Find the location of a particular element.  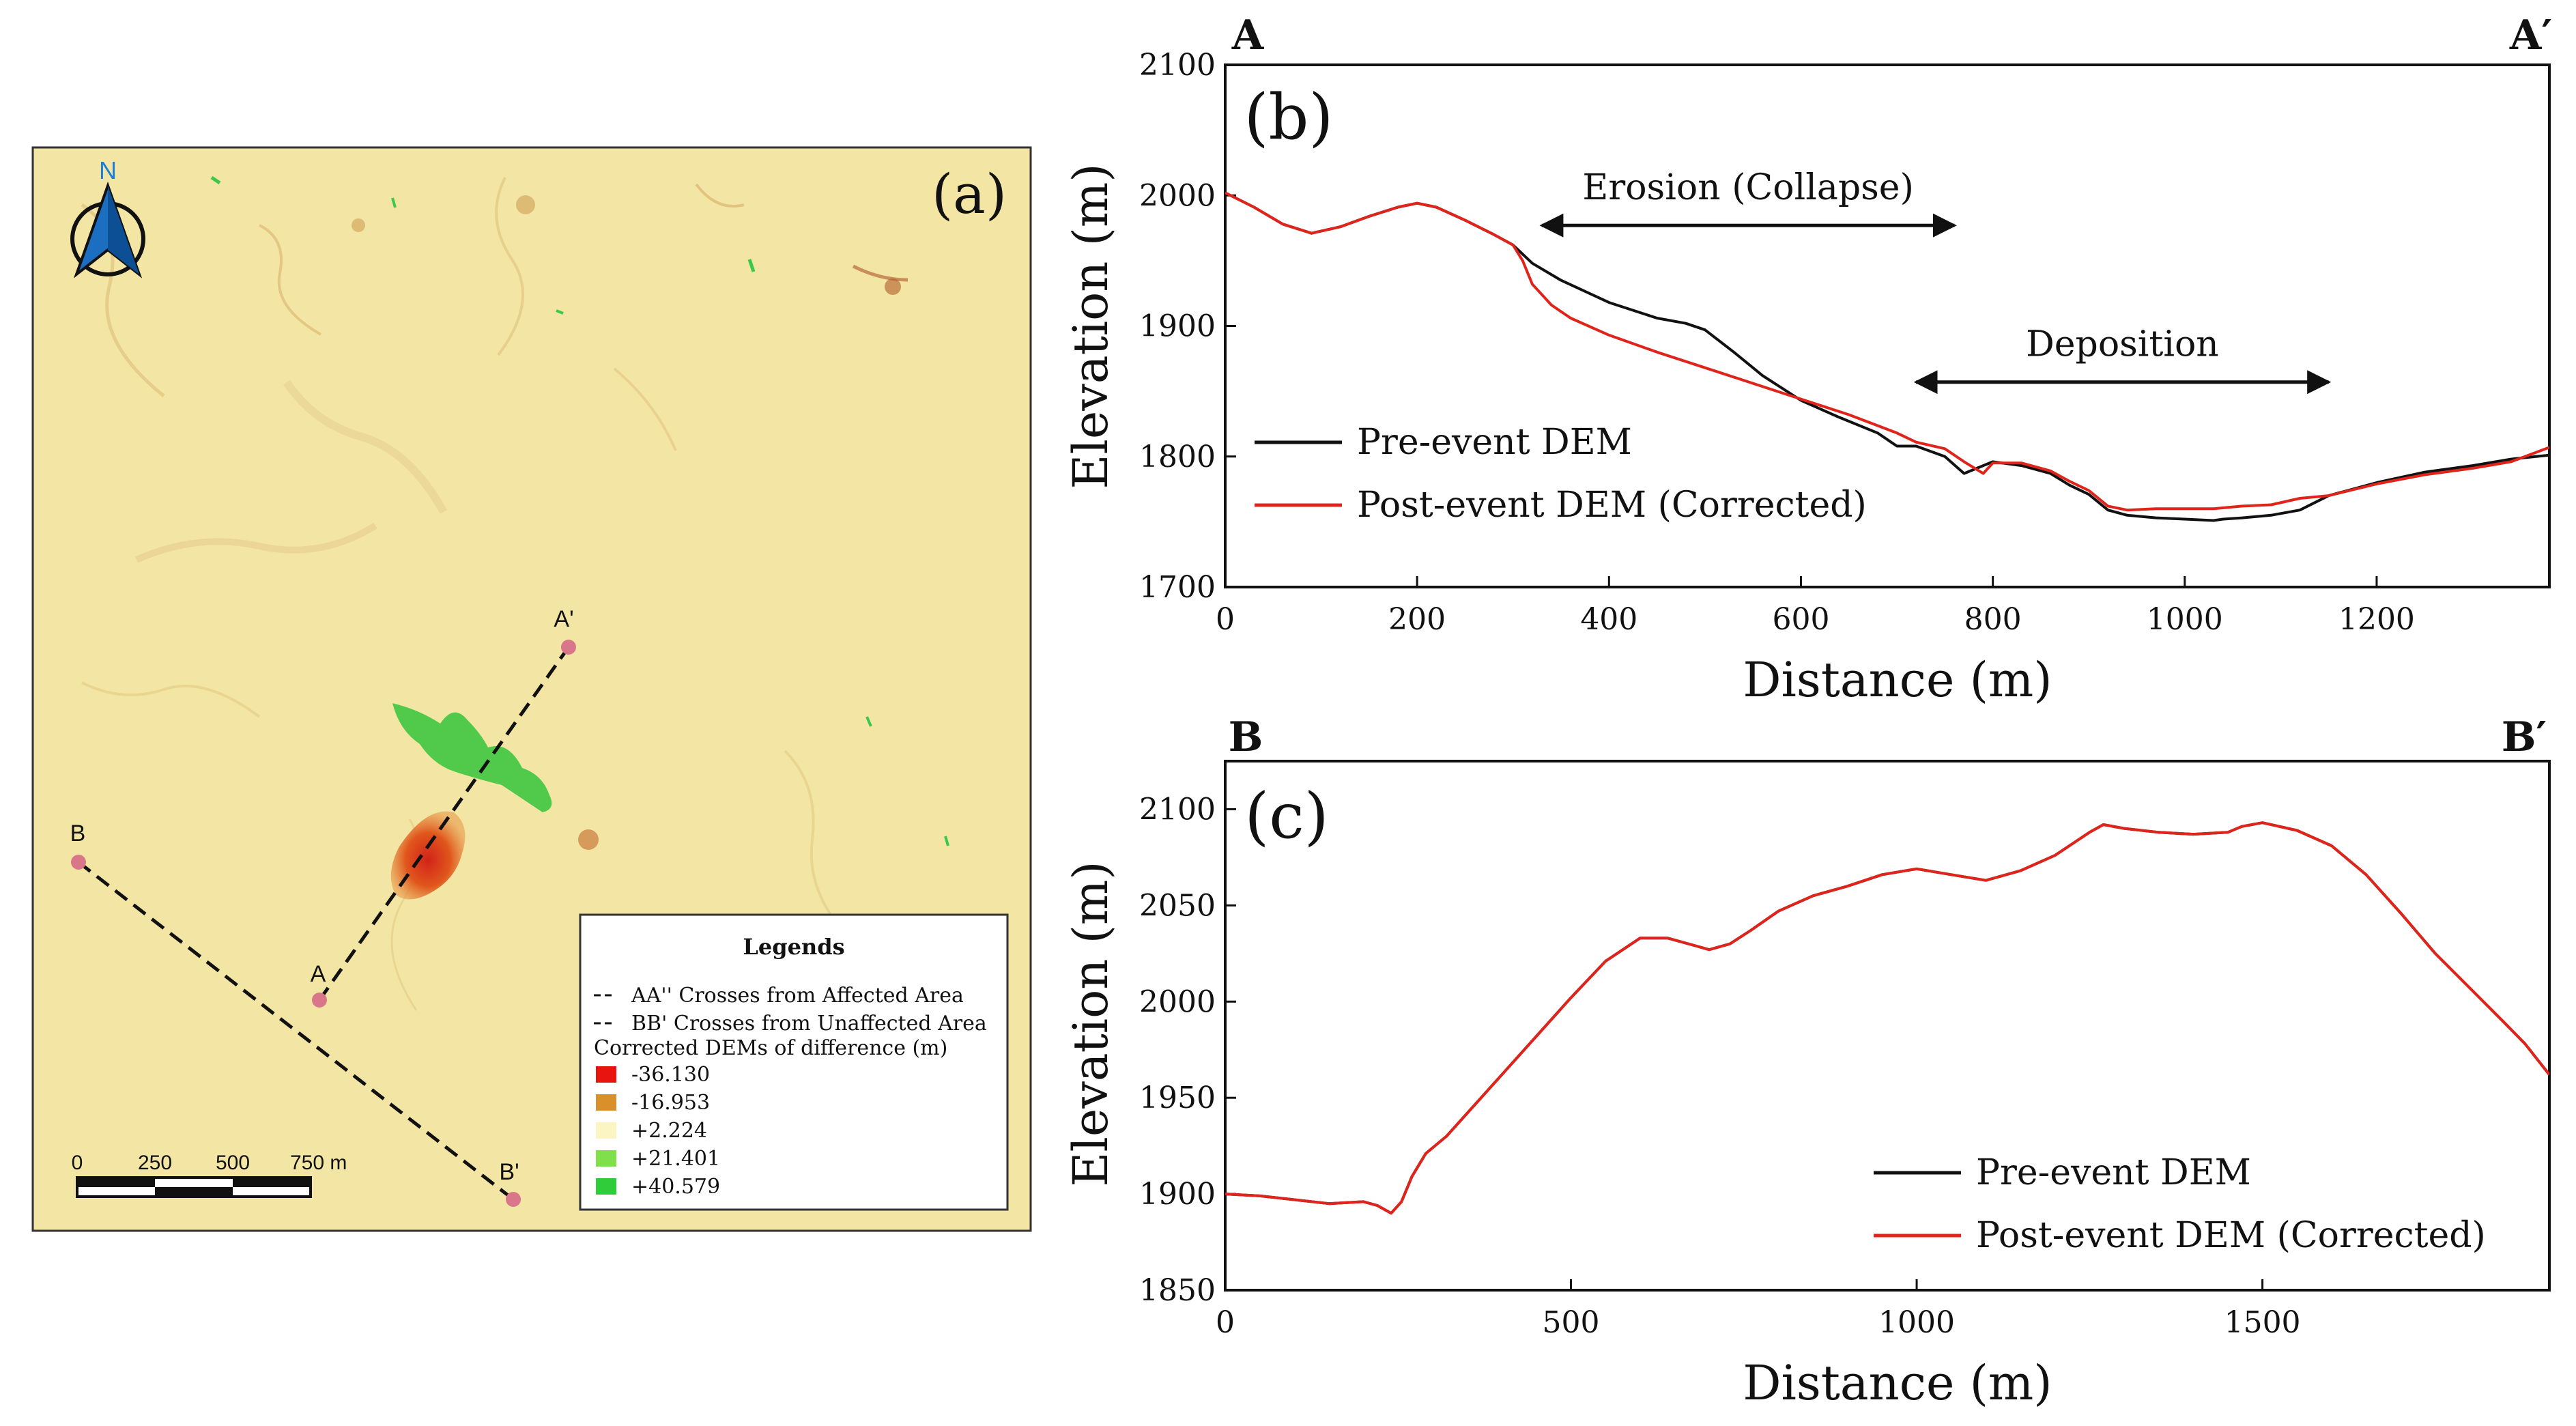

point-b-marker is located at coordinates (78, 862).